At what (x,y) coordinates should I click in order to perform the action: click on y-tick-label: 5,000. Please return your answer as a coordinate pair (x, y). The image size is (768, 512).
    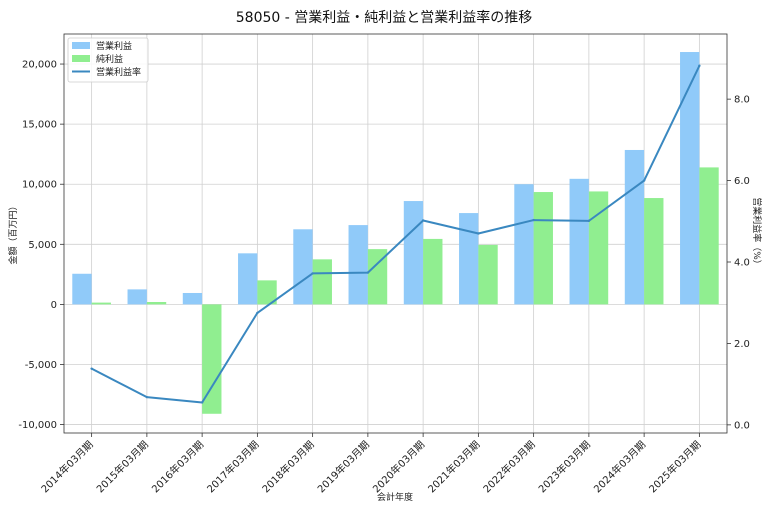
    Looking at the image, I should click on (42, 245).